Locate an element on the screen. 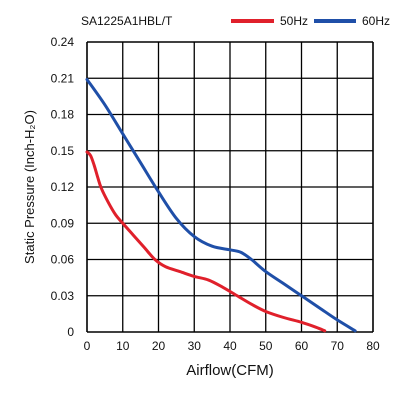  y-tick-label: 0.03 is located at coordinates (63, 296).